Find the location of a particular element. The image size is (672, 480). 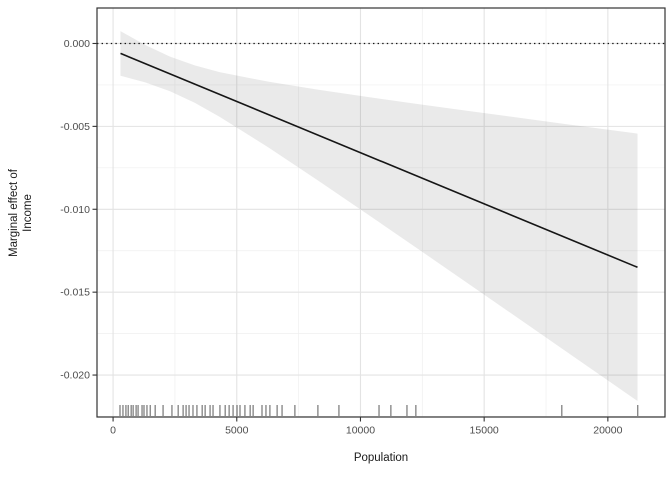

y-tick-label: -0.015 is located at coordinates (75, 293).